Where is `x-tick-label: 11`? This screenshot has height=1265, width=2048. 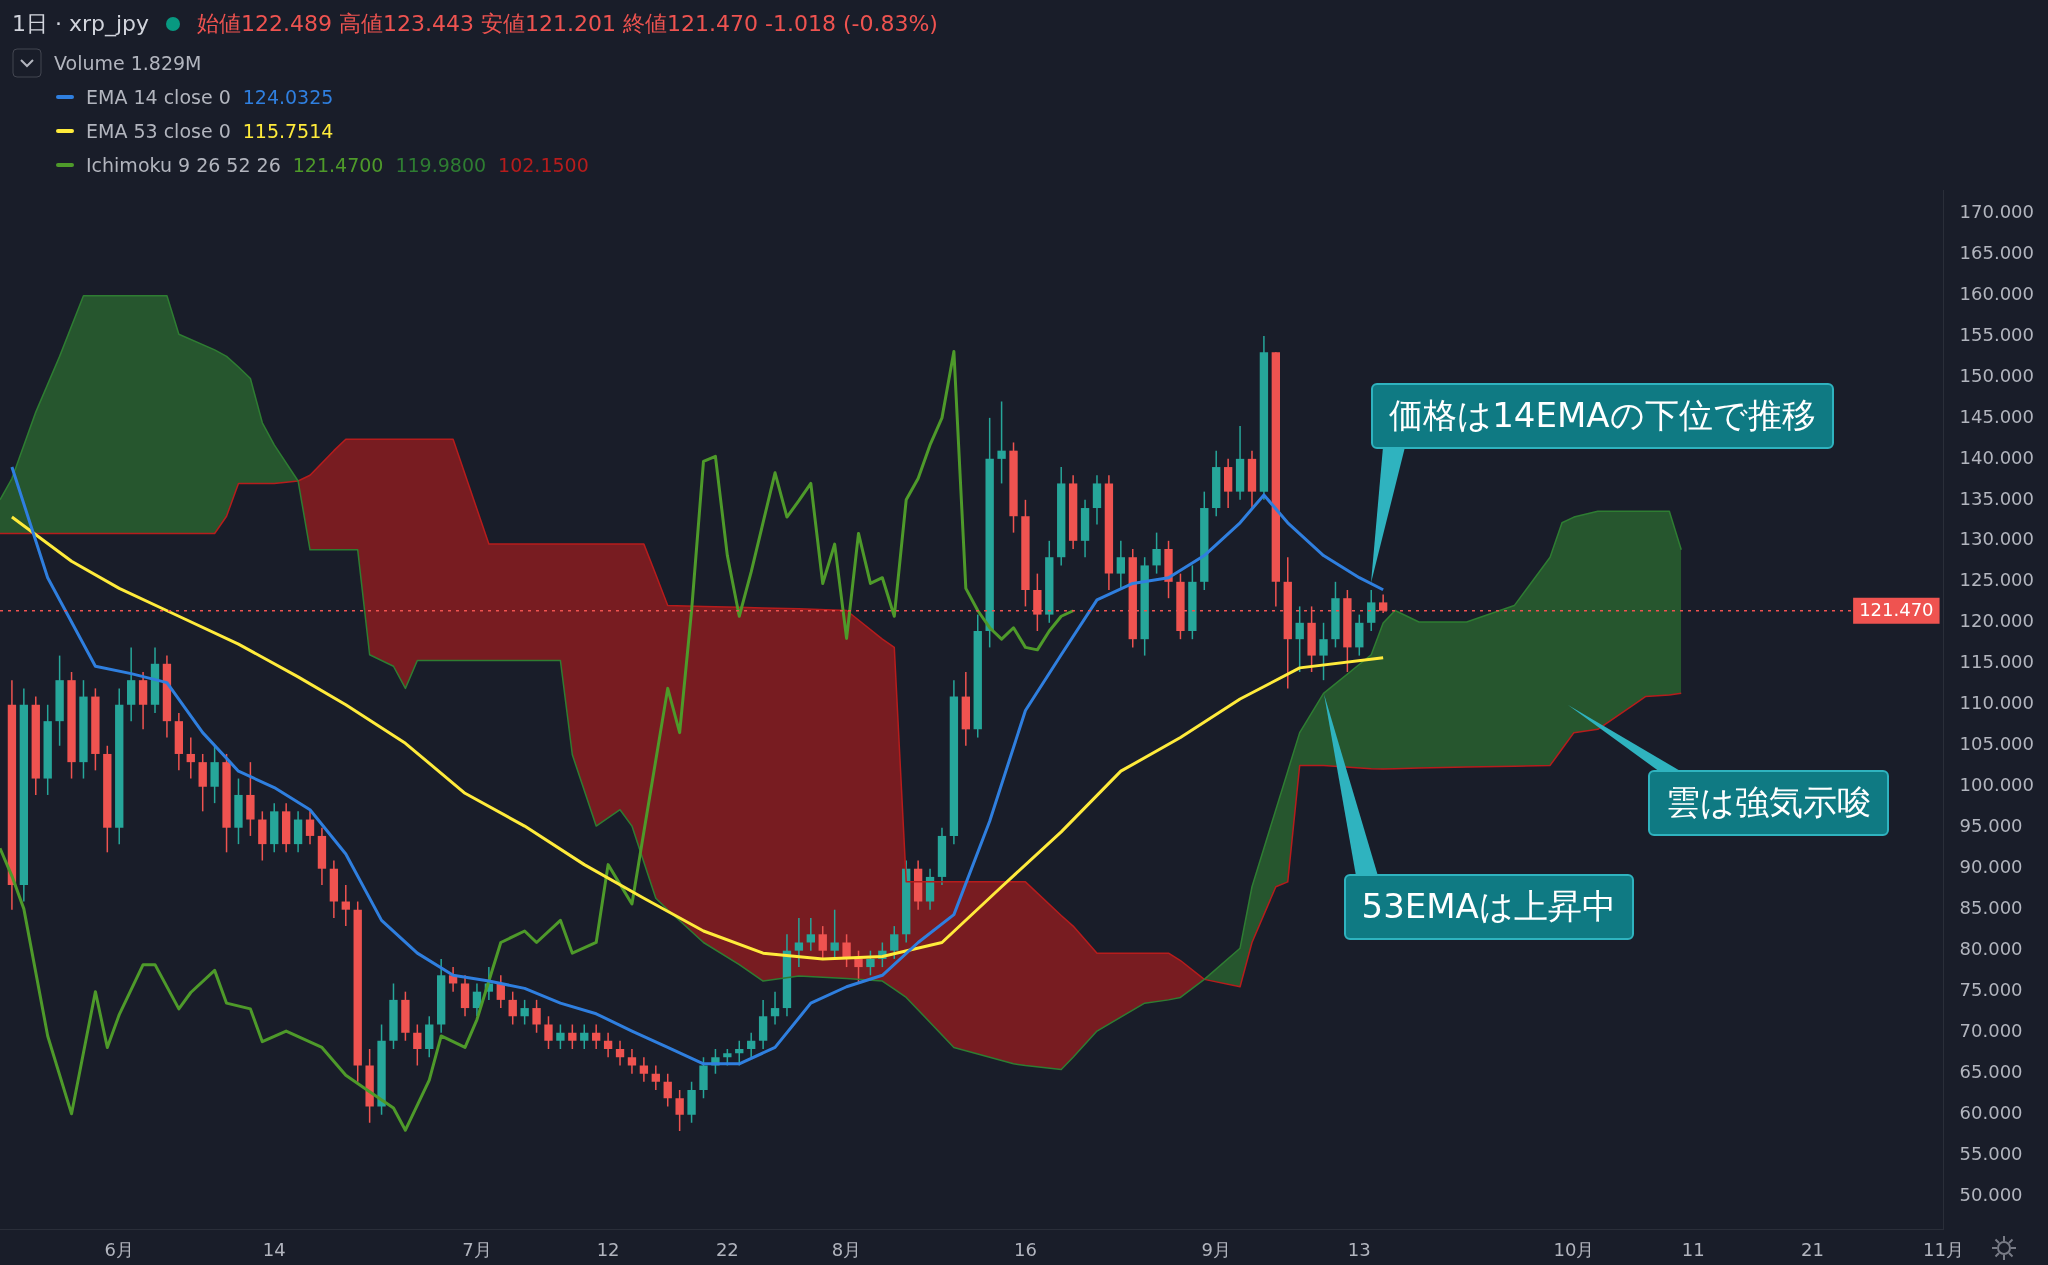
x-tick-label: 11 is located at coordinates (1693, 1249).